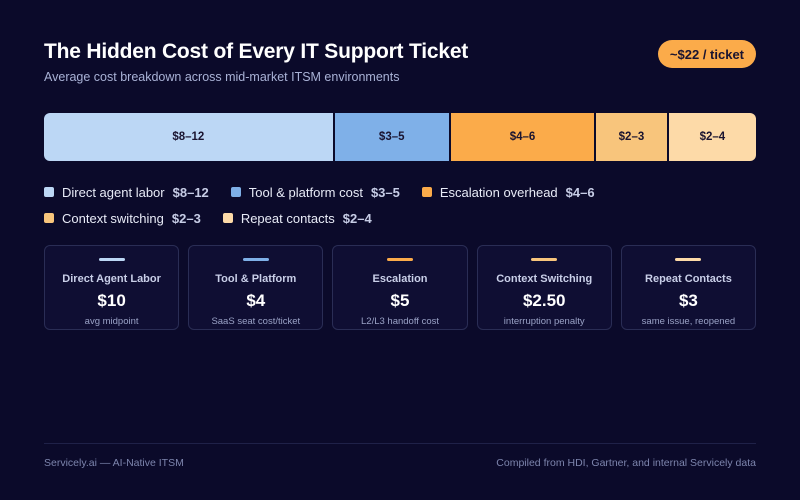 The width and height of the screenshot is (800, 500). I want to click on legend-value: $2–4, so click(357, 218).